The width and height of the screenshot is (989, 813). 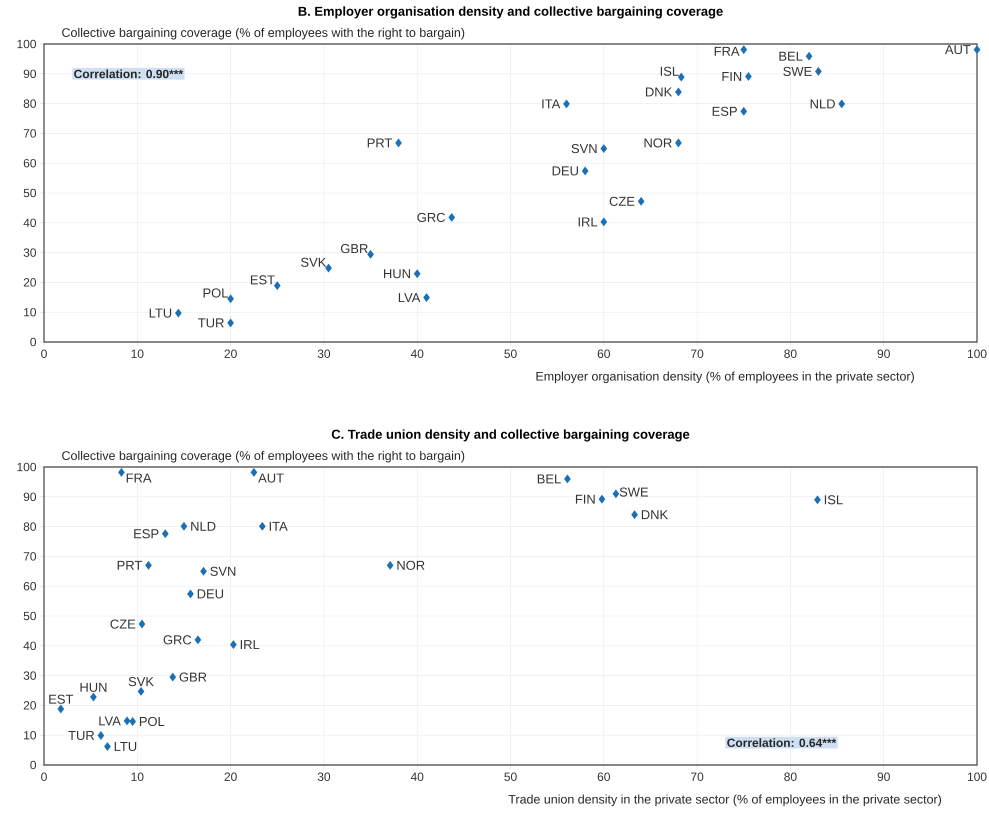 I want to click on annotation: AUT, so click(x=957, y=49).